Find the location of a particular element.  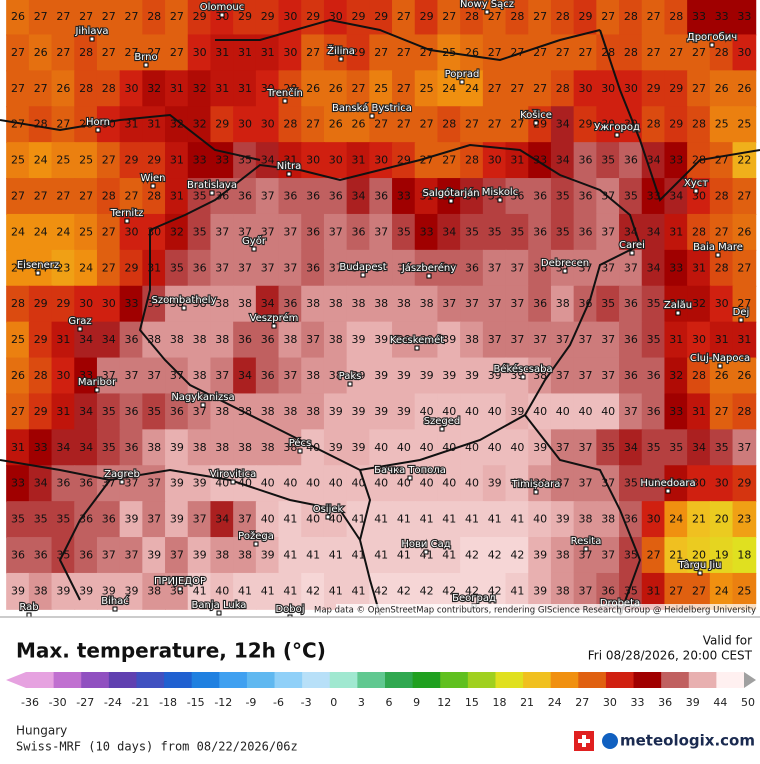

brand-logo is located at coordinates (610, 741).